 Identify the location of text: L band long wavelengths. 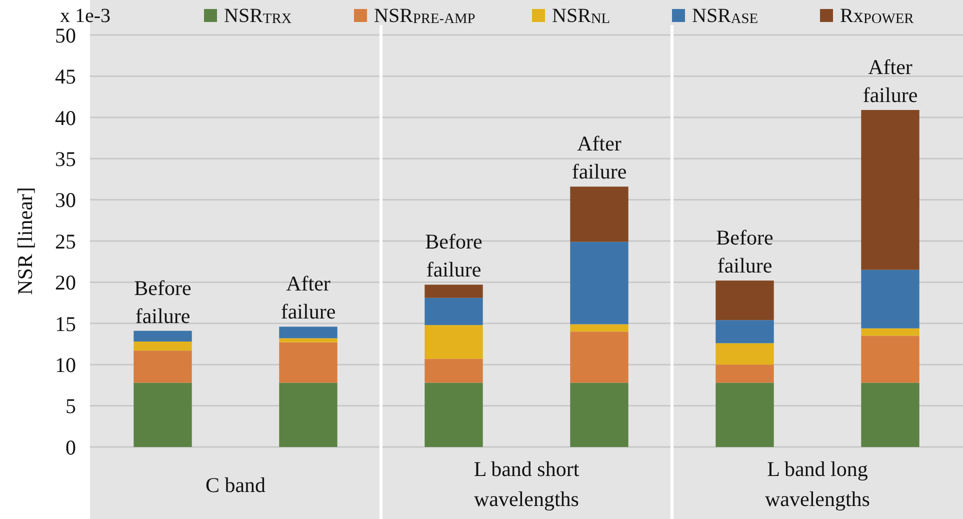
(817, 484).